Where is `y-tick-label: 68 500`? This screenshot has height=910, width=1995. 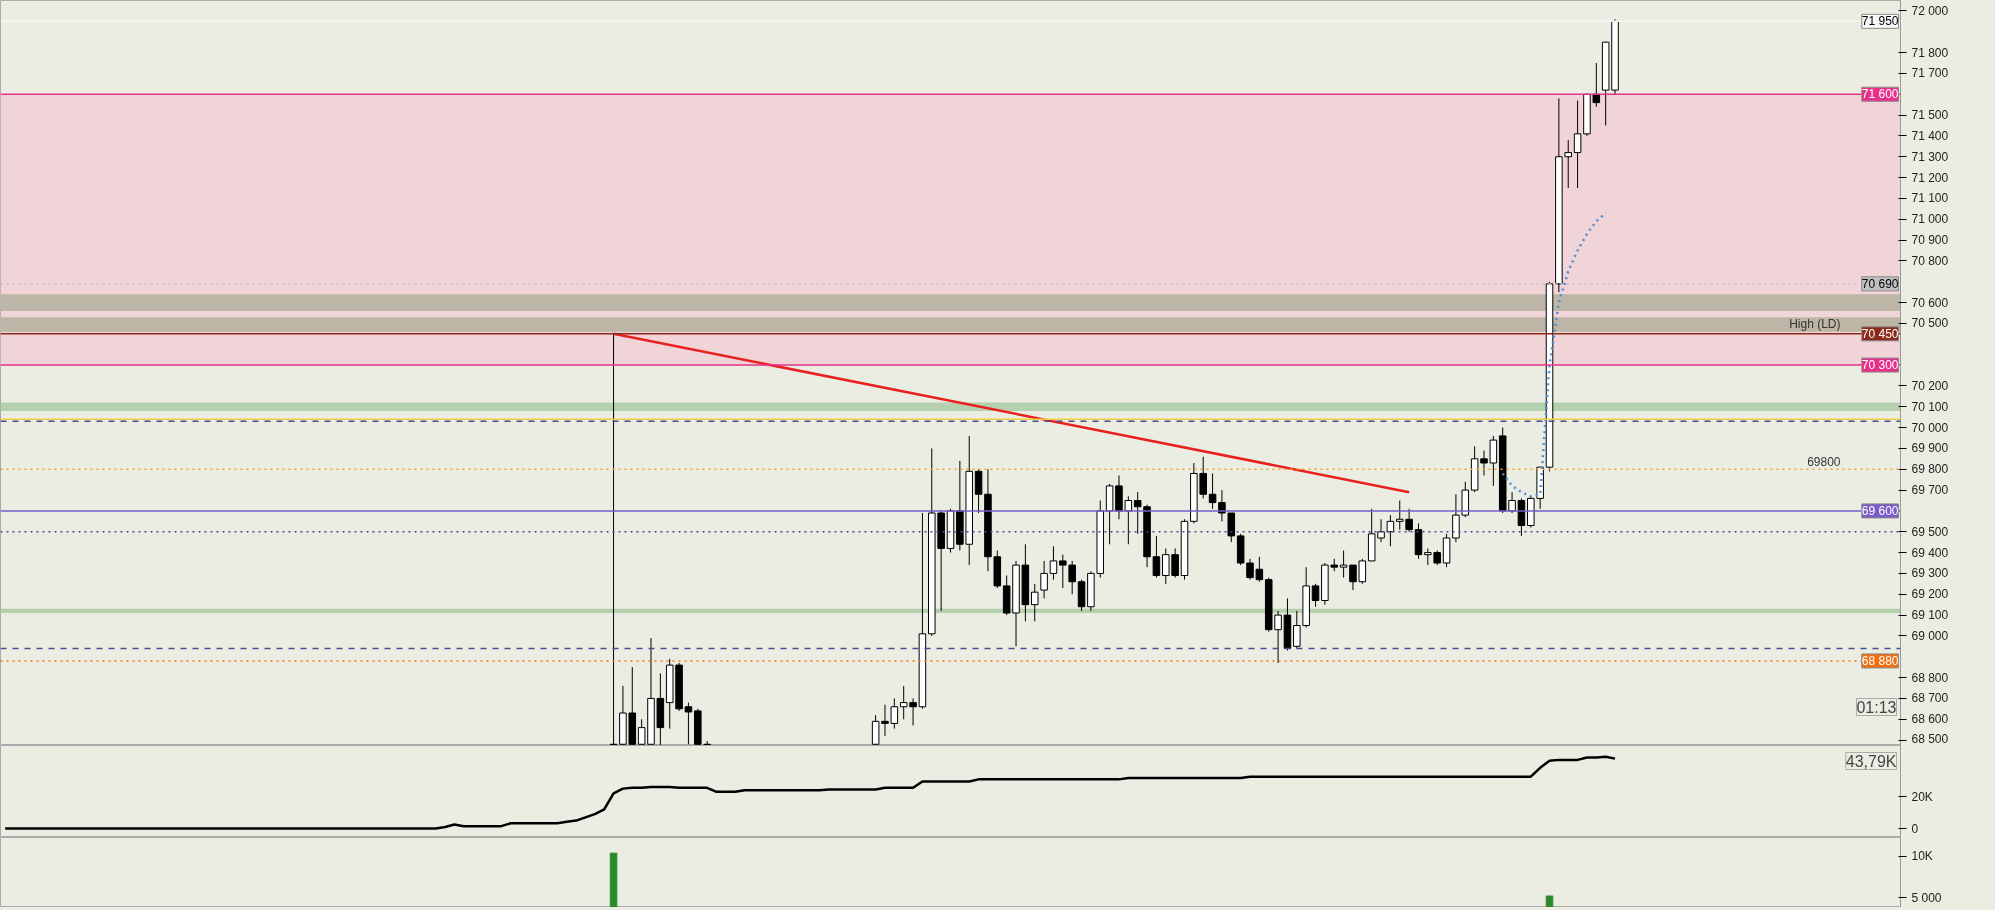 y-tick-label: 68 500 is located at coordinates (1930, 738).